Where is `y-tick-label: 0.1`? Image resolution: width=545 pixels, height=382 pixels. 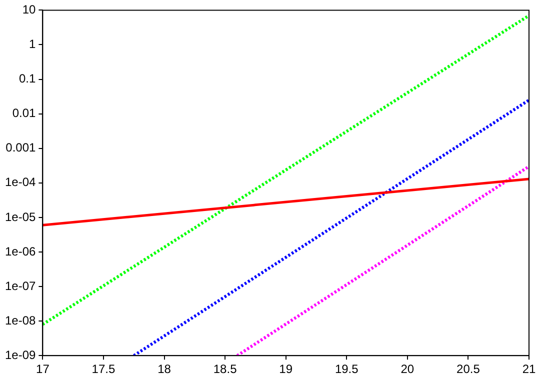 y-tick-label: 0.1 is located at coordinates (27, 79).